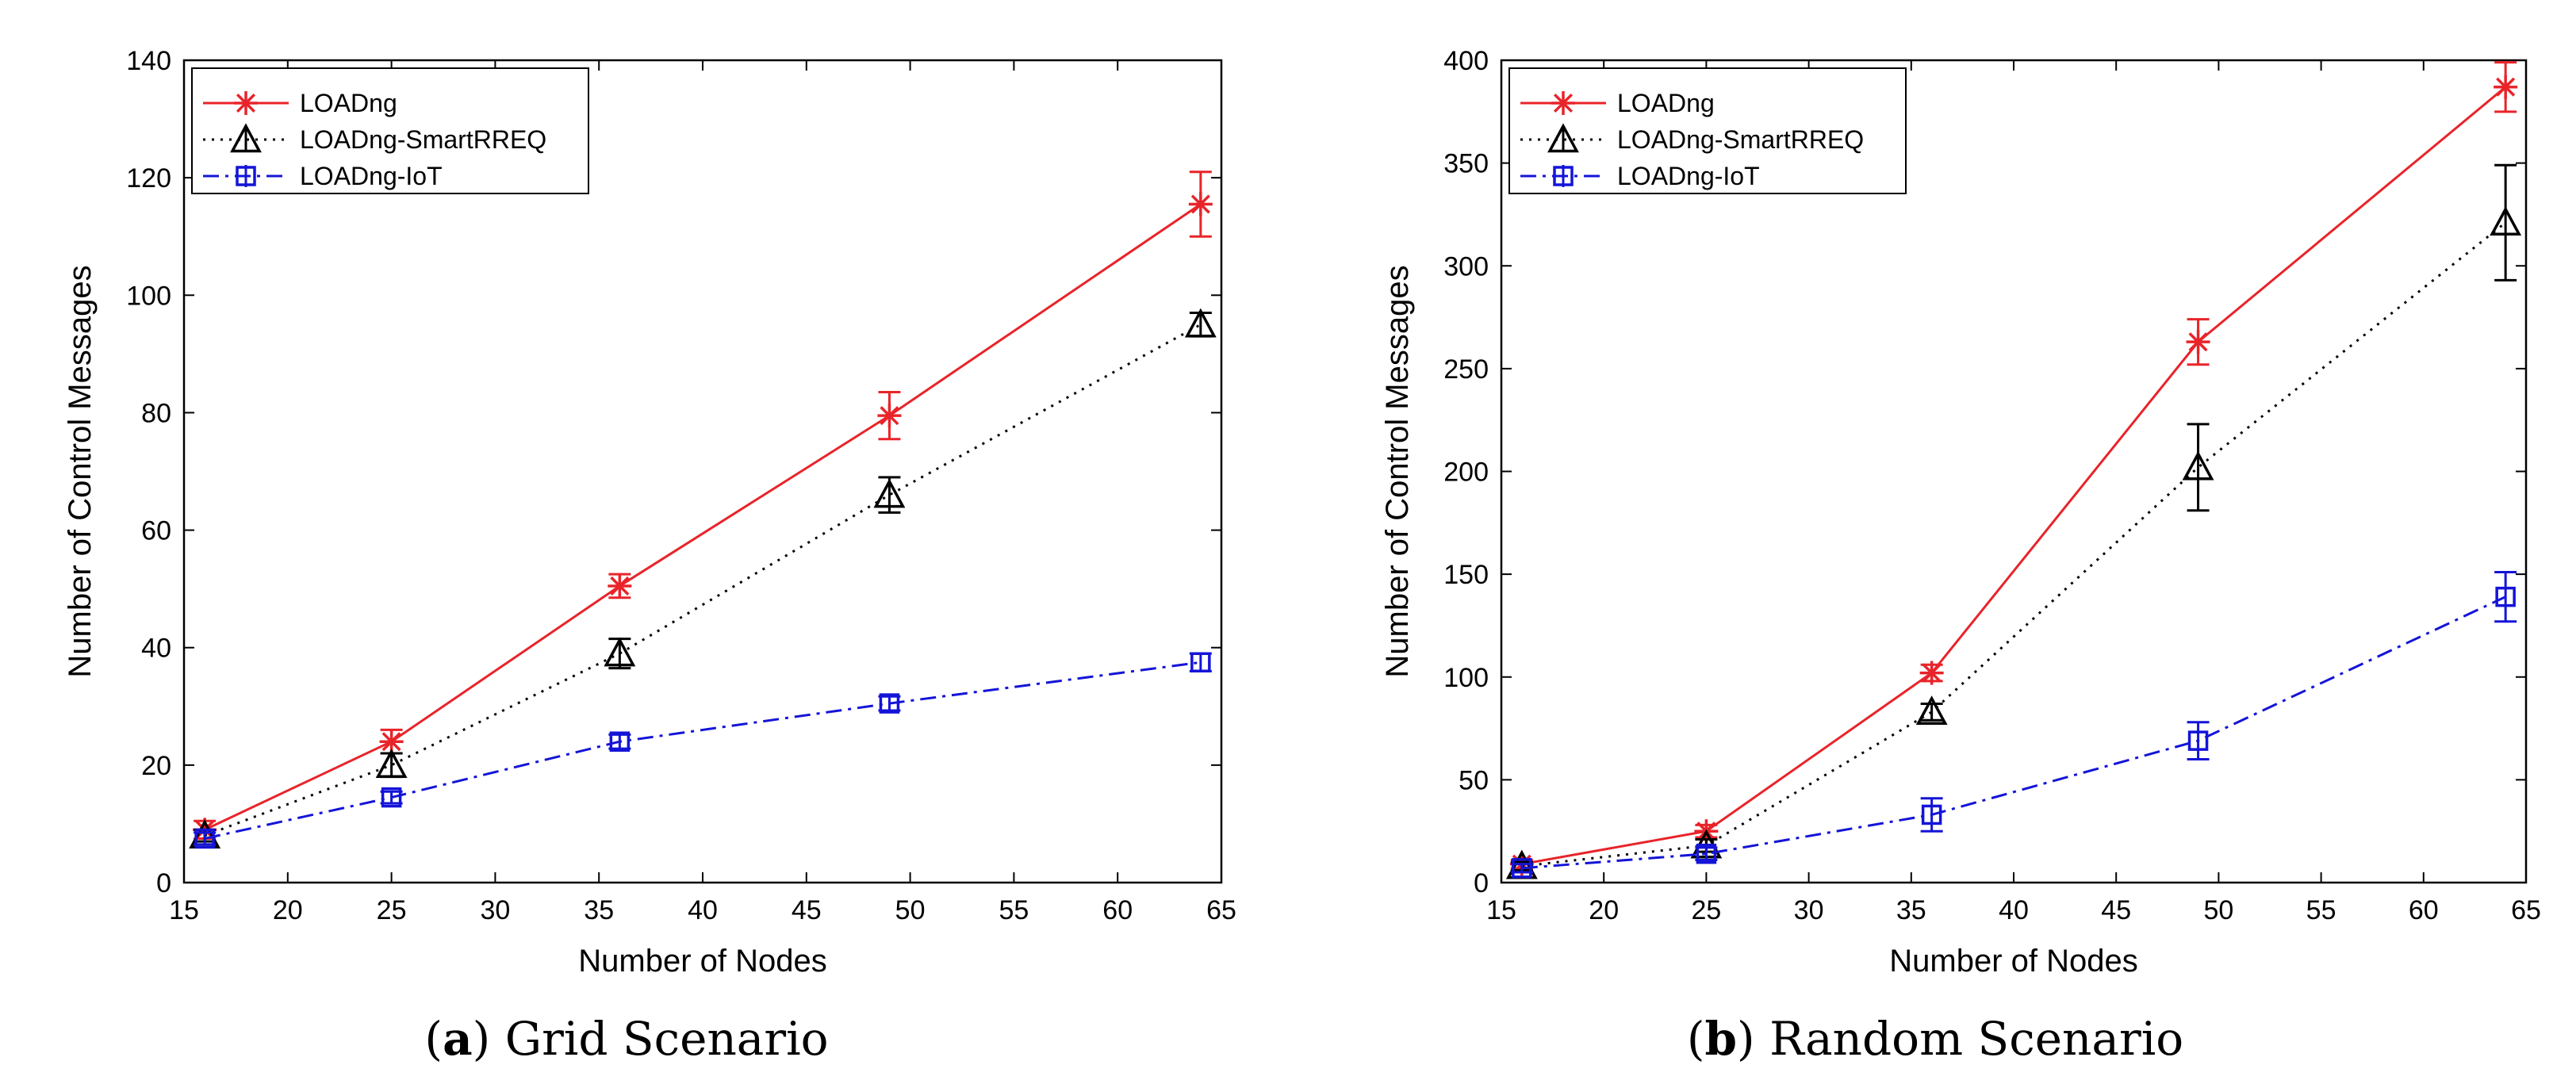 The width and height of the screenshot is (2576, 1084). I want to click on series-line, so click(703, 751).